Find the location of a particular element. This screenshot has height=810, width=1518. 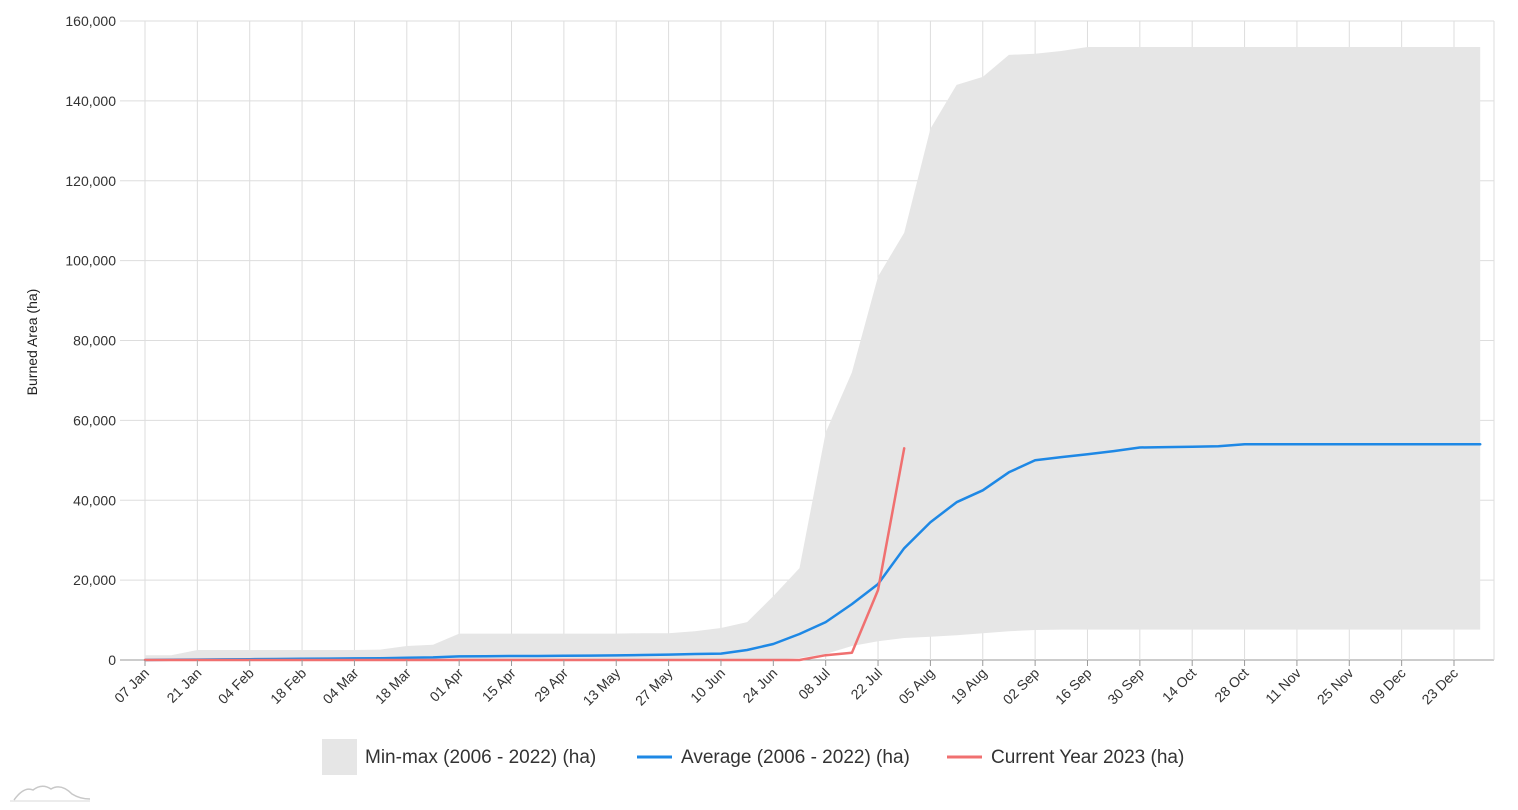

x-tick-label: 23 Dec is located at coordinates (1439, 686).